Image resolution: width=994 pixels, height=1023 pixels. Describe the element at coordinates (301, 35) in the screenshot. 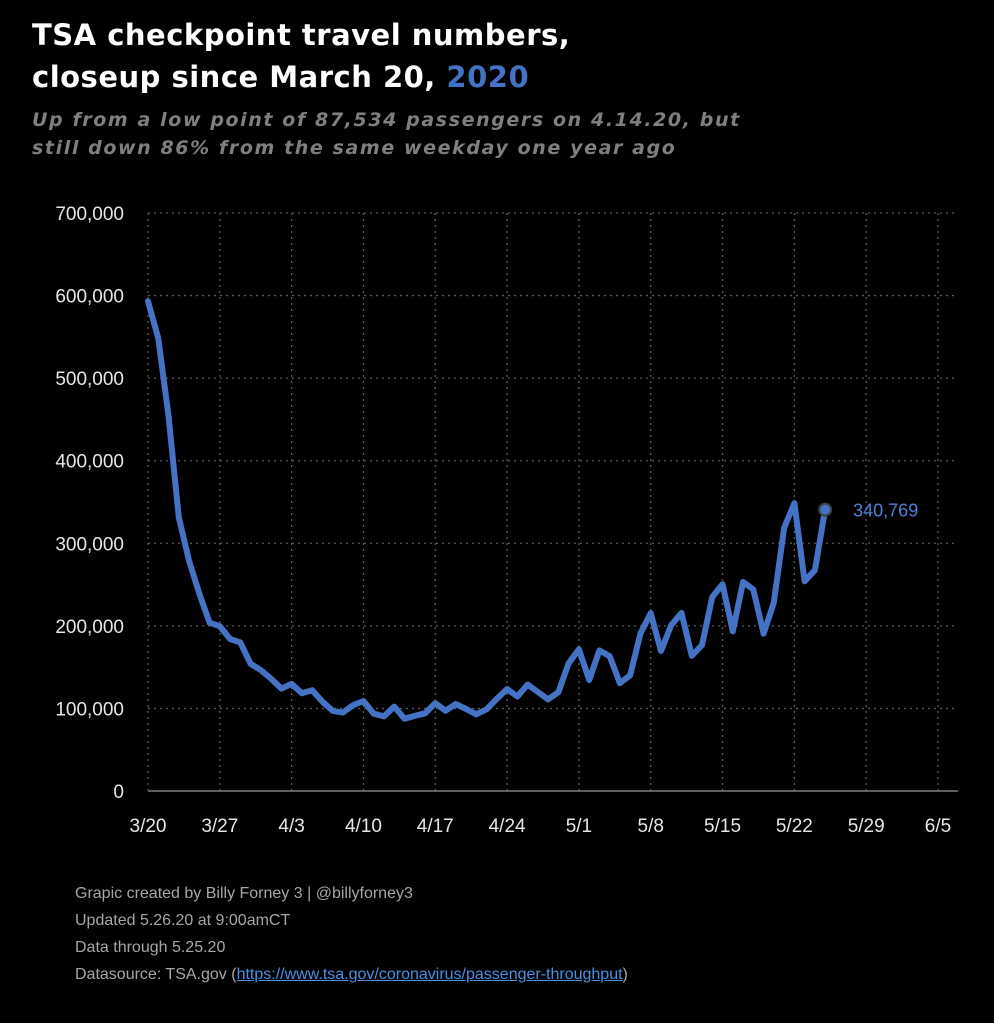

I see `title-line-1: TSA checkpoint travel numbers,` at that location.